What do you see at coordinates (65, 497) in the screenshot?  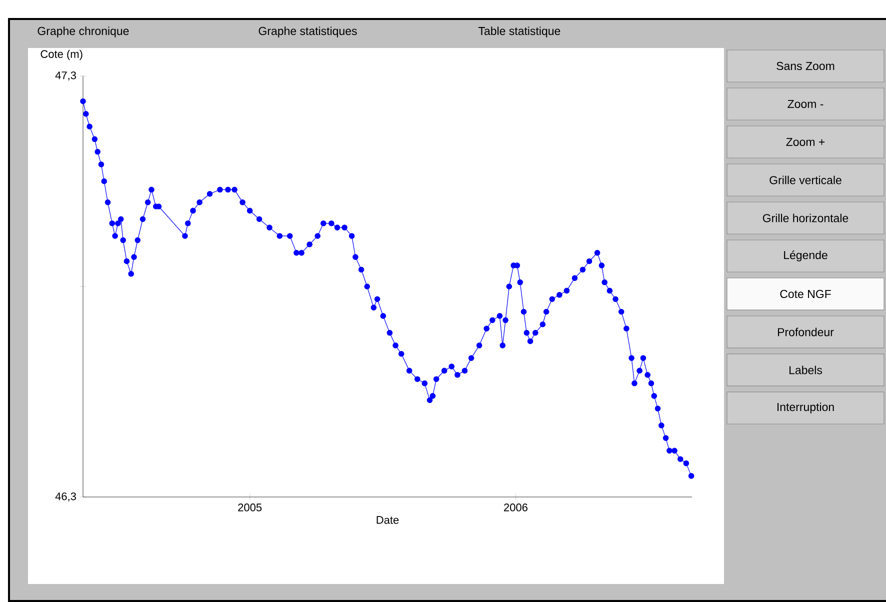 I see `y-tick-label: 46,3` at bounding box center [65, 497].